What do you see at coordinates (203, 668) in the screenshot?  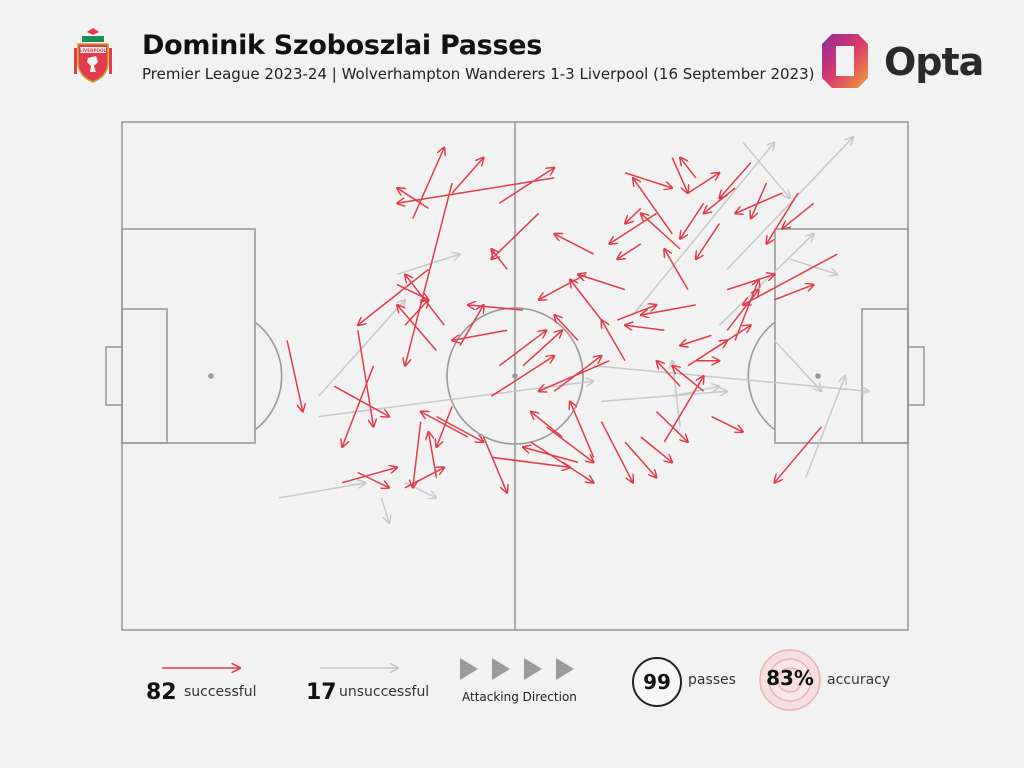 I see `successful-legend-arrow` at bounding box center [203, 668].